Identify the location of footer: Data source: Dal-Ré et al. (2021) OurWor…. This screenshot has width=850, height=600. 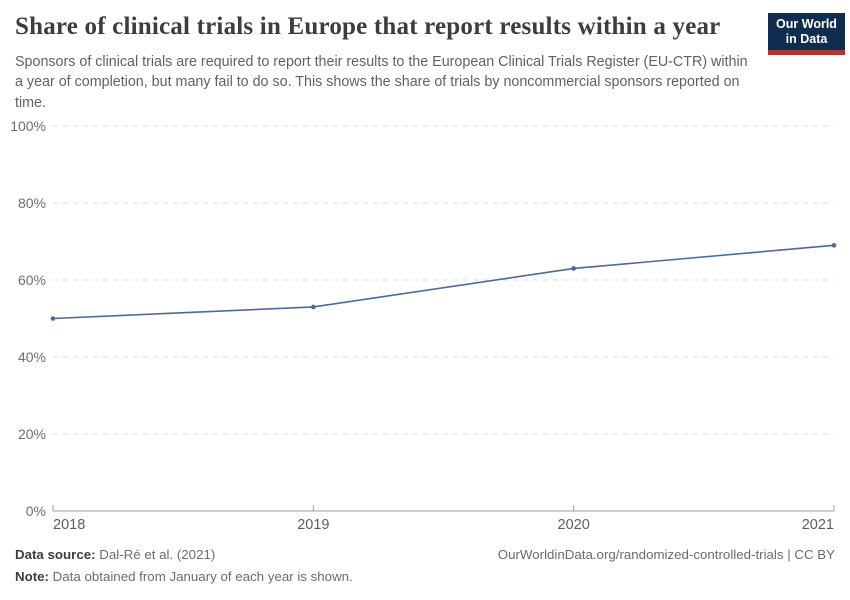
(425, 565).